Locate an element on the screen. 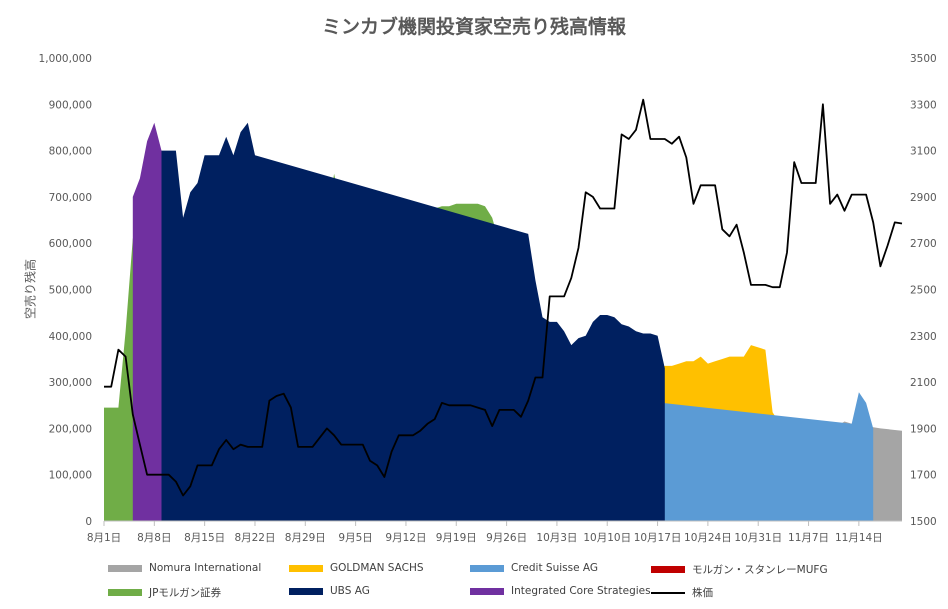  y-tick-label-4: 400,000 is located at coordinates (70, 337).